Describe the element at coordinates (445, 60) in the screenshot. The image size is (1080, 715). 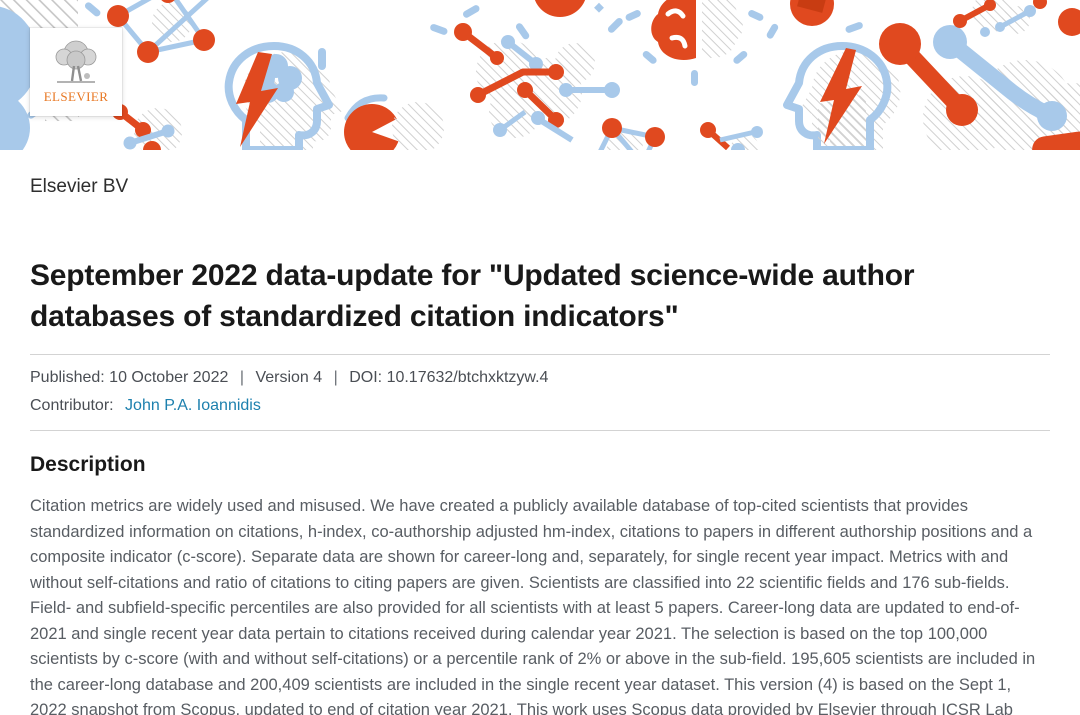
I see `dash-decor-icon` at that location.